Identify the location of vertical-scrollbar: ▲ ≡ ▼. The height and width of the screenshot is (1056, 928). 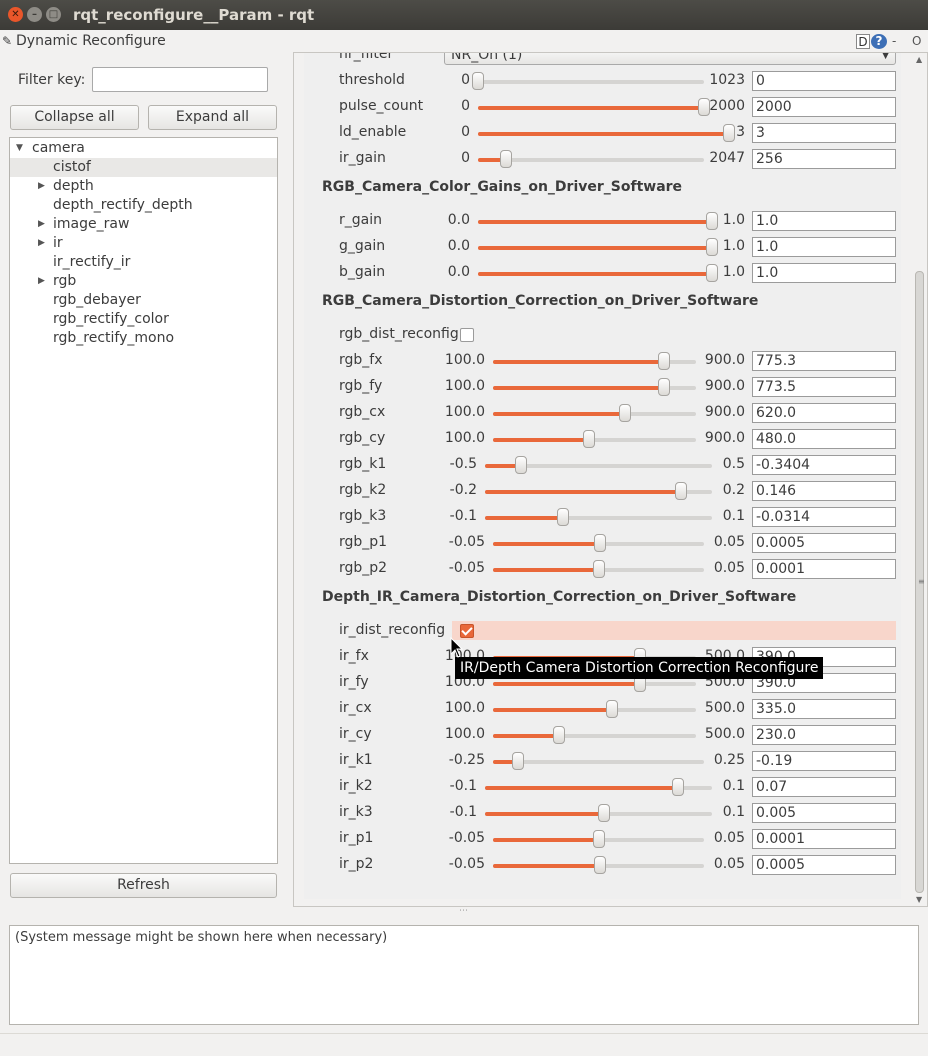
(919, 479).